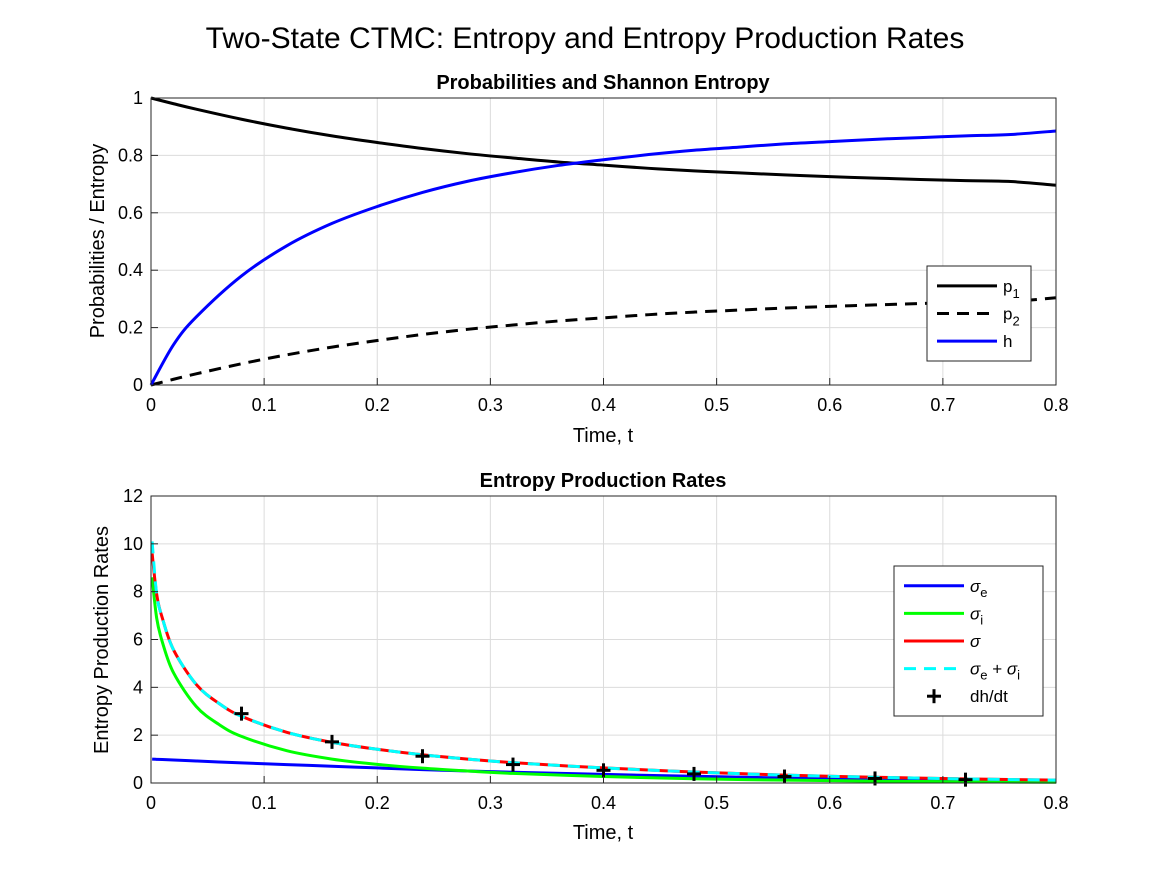 This screenshot has width=1167, height=875. I want to click on y-tick-label: 10, so click(133, 544).